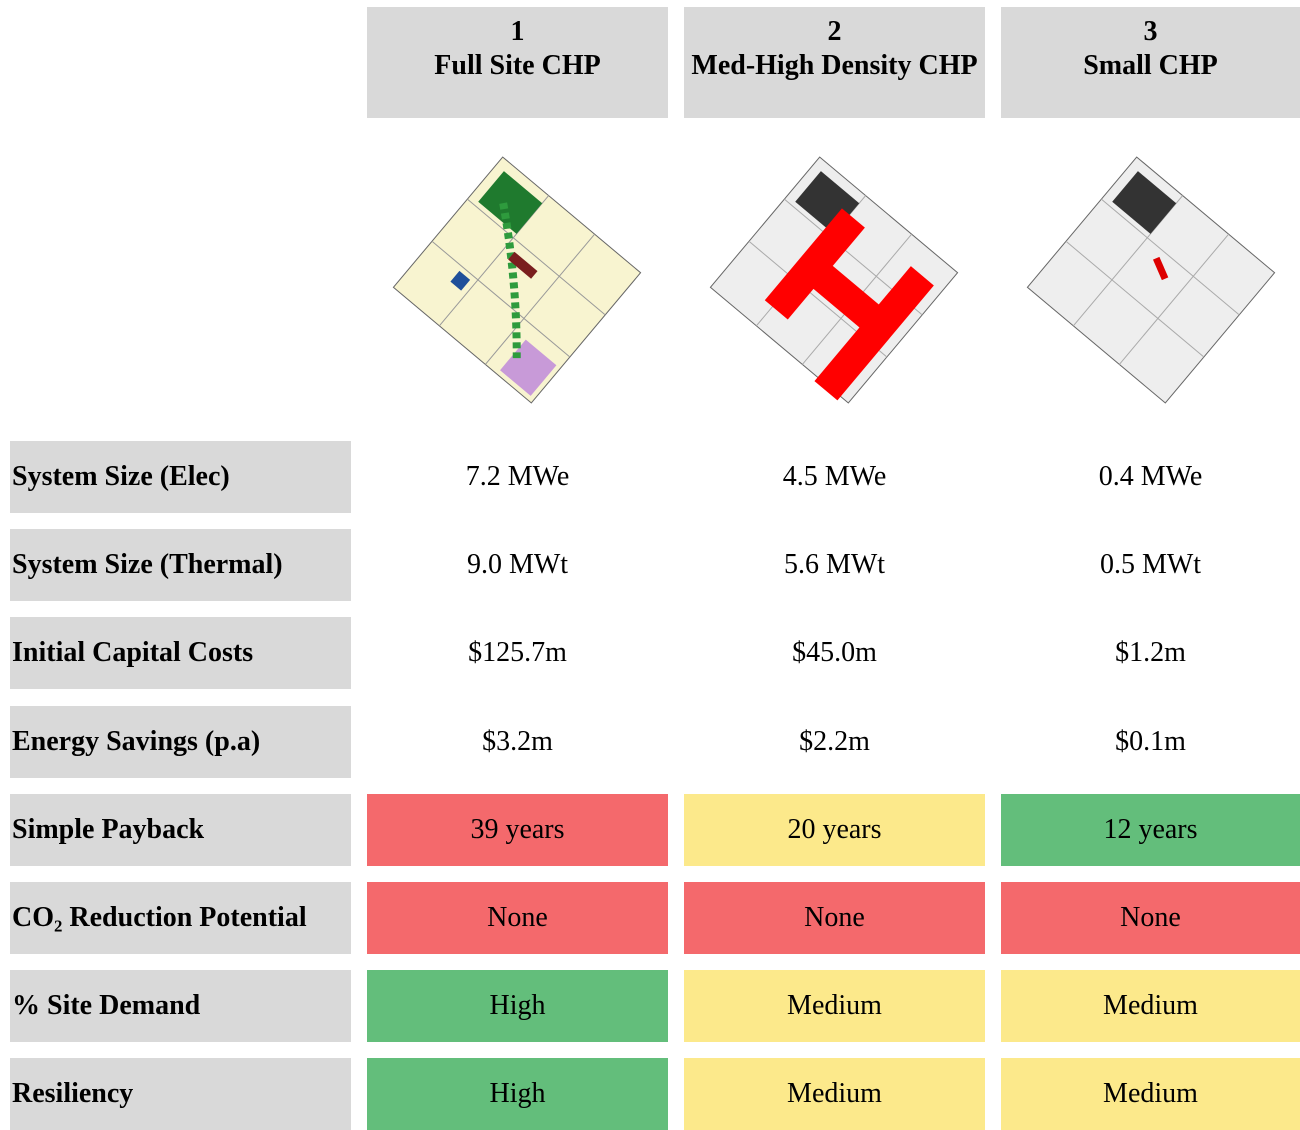  What do you see at coordinates (834, 565) in the screenshot?
I see `value-cell: 5.6 MWt` at bounding box center [834, 565].